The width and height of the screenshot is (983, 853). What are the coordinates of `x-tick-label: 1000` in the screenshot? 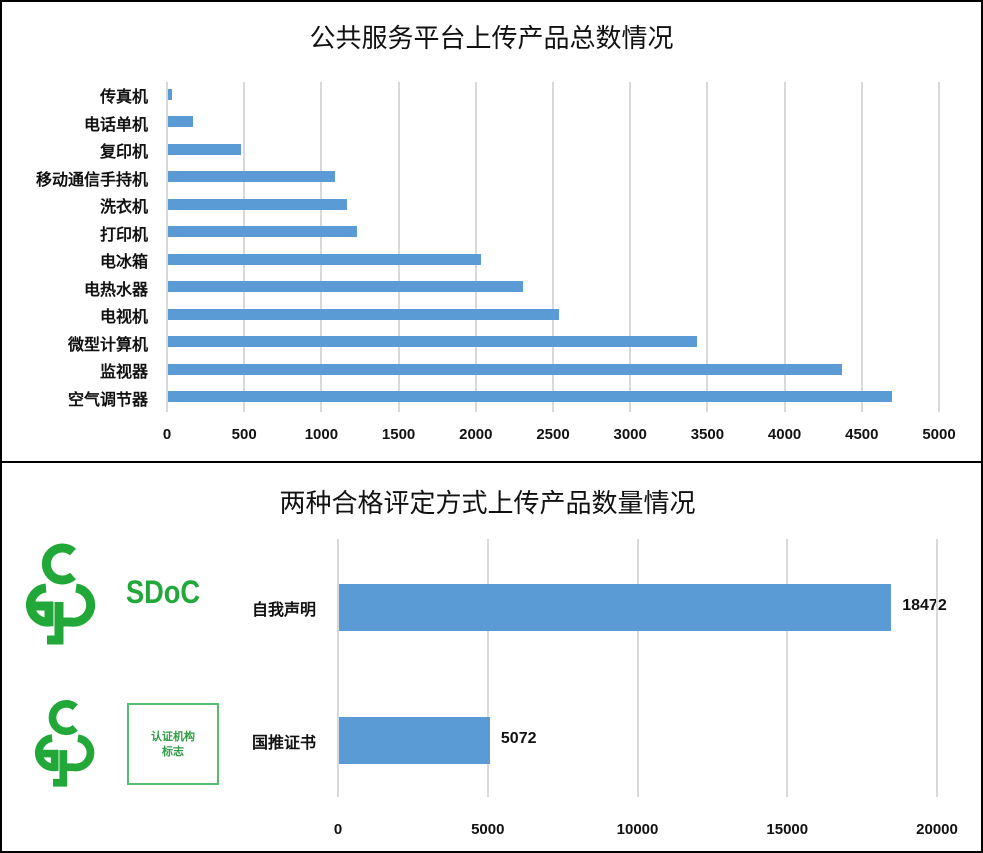 It's located at (321, 434).